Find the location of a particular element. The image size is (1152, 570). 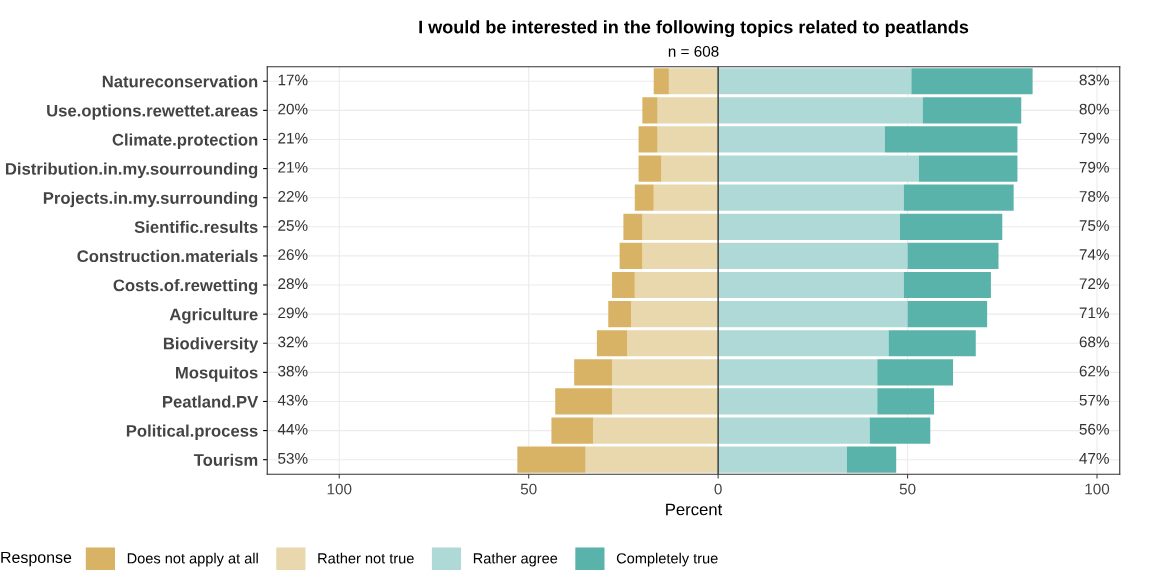

text: 29% is located at coordinates (293, 313).